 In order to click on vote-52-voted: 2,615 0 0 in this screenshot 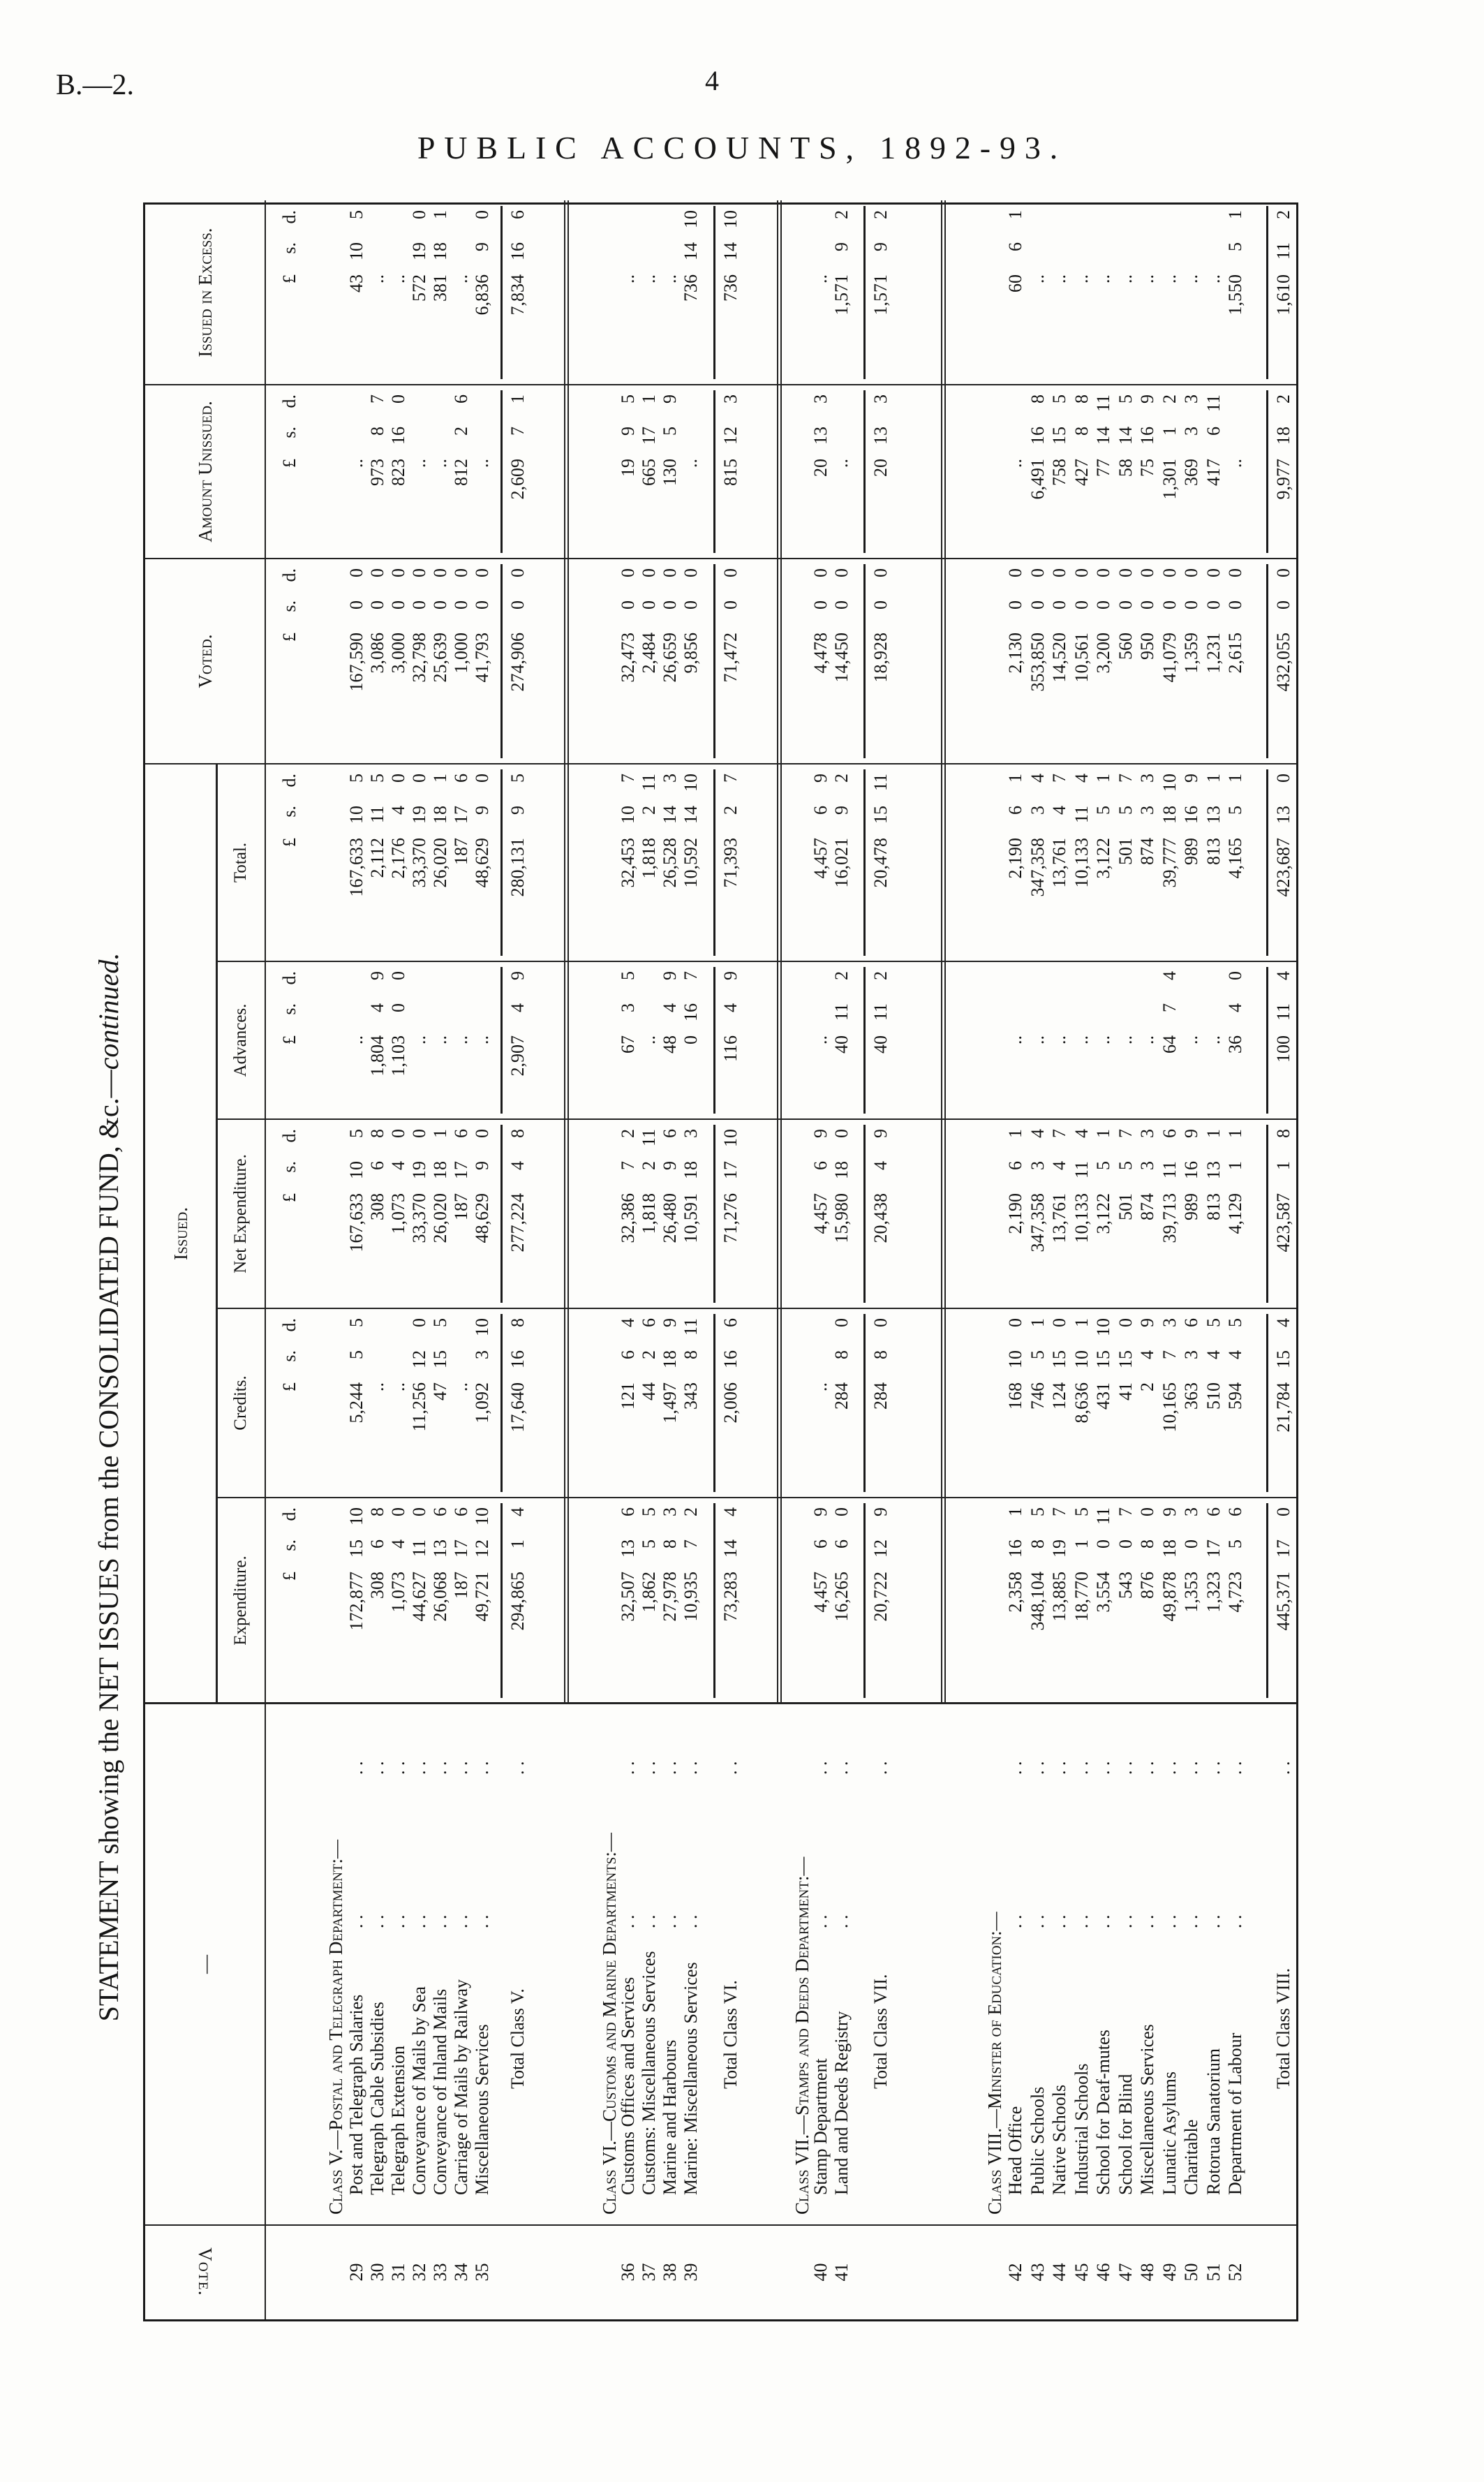, I will do `click(1235, 661)`.